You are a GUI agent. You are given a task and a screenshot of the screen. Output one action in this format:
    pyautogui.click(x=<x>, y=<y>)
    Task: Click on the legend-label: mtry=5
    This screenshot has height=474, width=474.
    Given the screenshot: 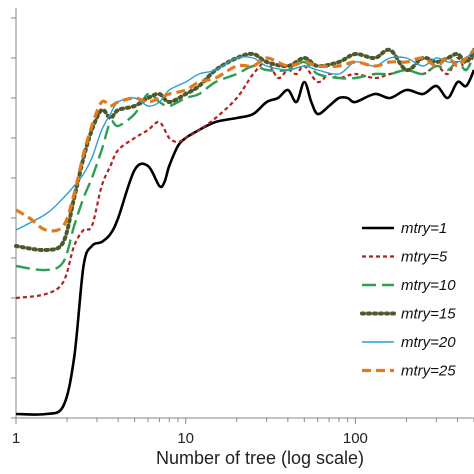 What is the action you would take?
    pyautogui.click(x=424, y=257)
    